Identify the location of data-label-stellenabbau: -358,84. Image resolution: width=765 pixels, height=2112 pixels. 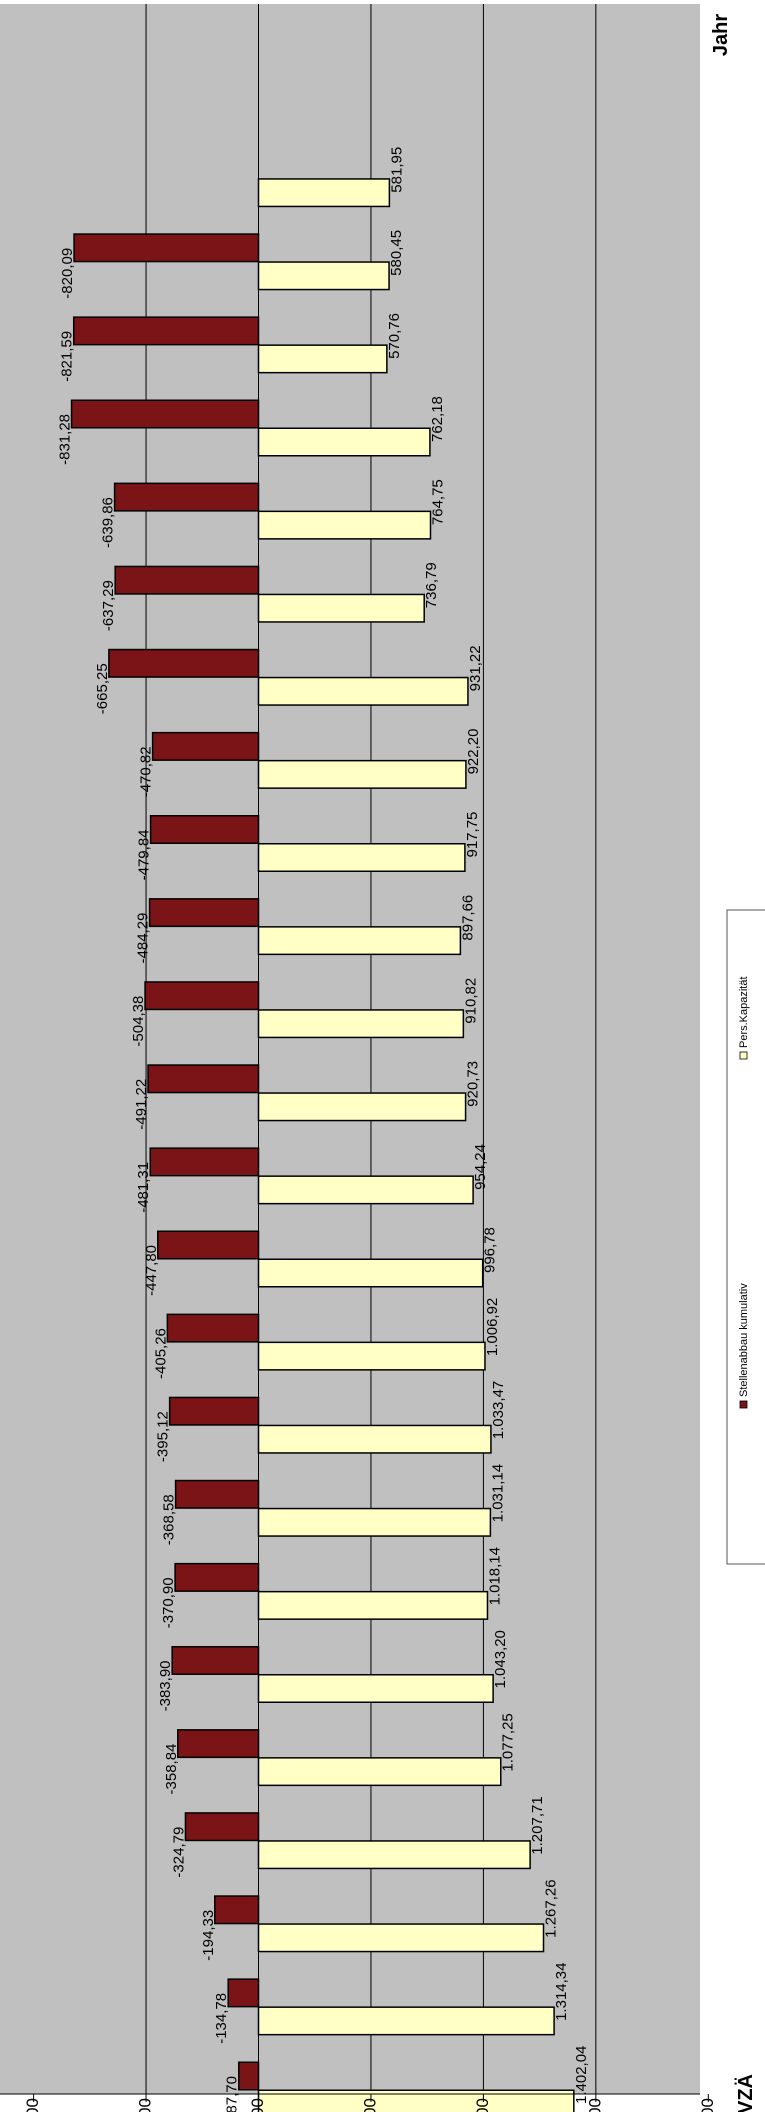
(171, 1769).